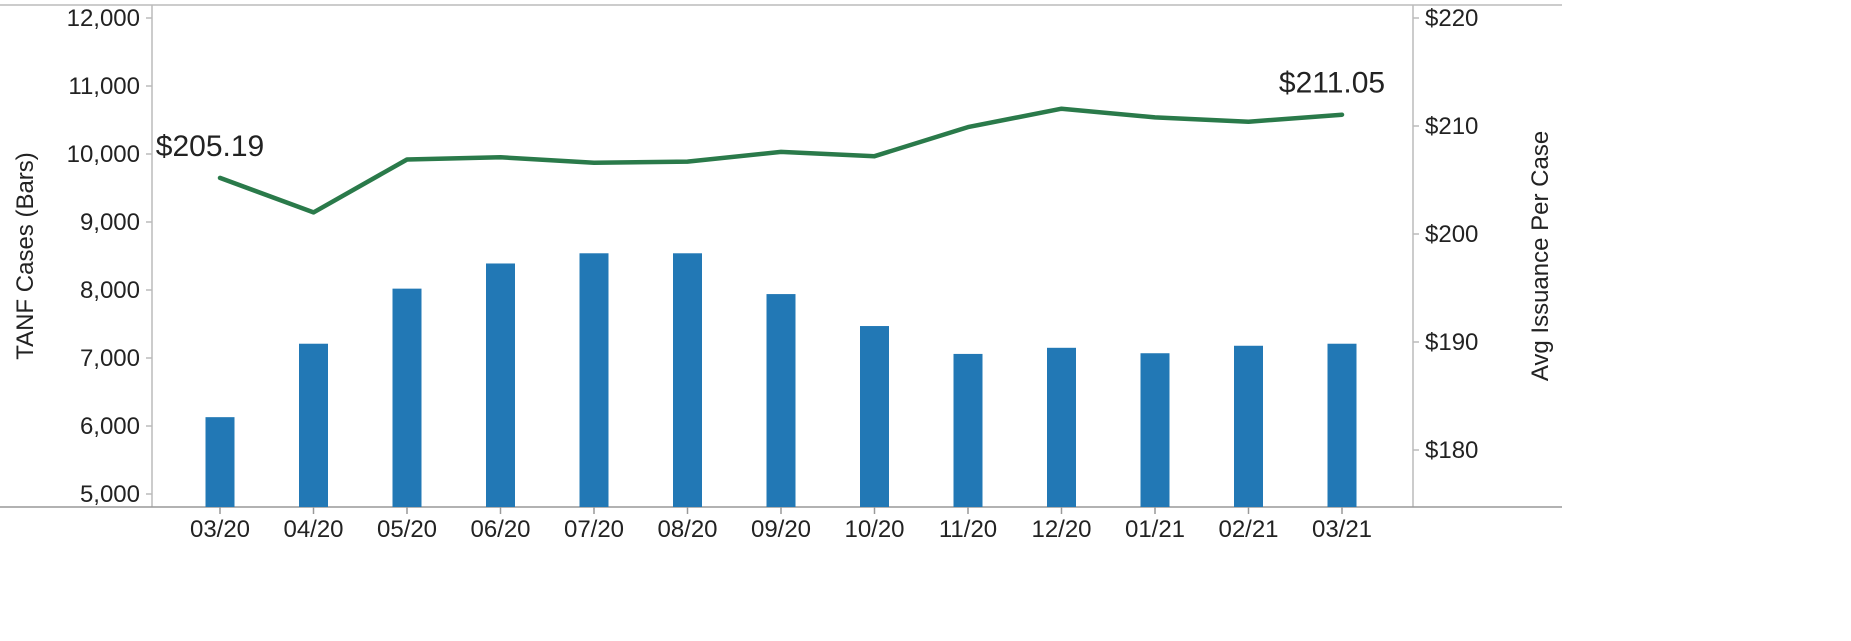 The width and height of the screenshot is (1851, 641). I want to click on right-tick-label: $220, so click(1451, 18).